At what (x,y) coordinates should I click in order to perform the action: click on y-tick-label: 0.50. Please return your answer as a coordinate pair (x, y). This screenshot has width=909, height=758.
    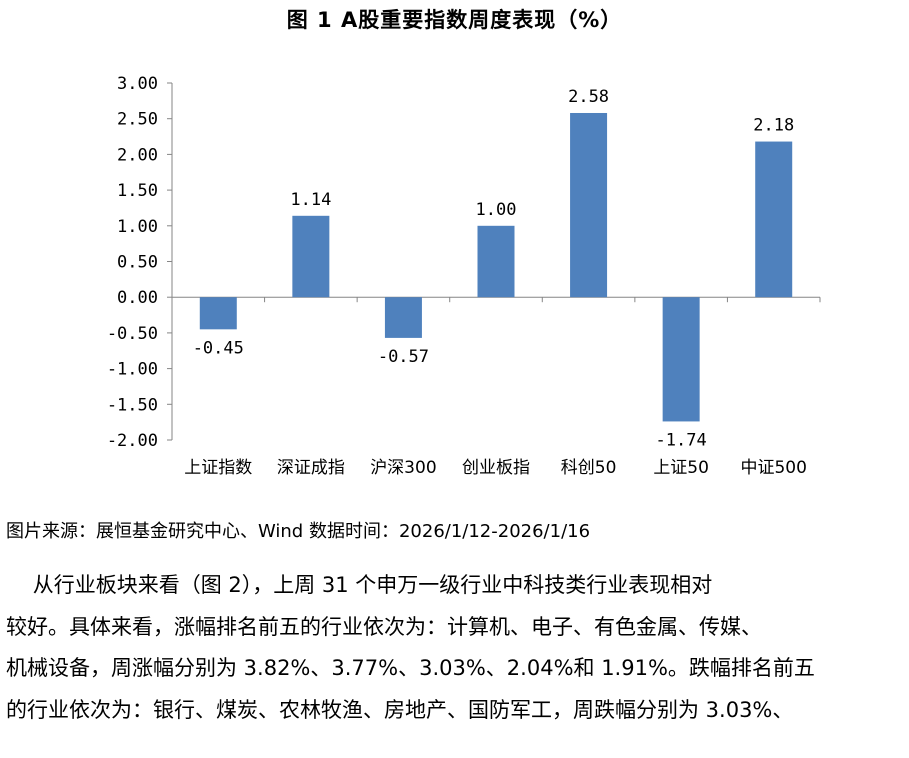
    Looking at the image, I should click on (137, 263).